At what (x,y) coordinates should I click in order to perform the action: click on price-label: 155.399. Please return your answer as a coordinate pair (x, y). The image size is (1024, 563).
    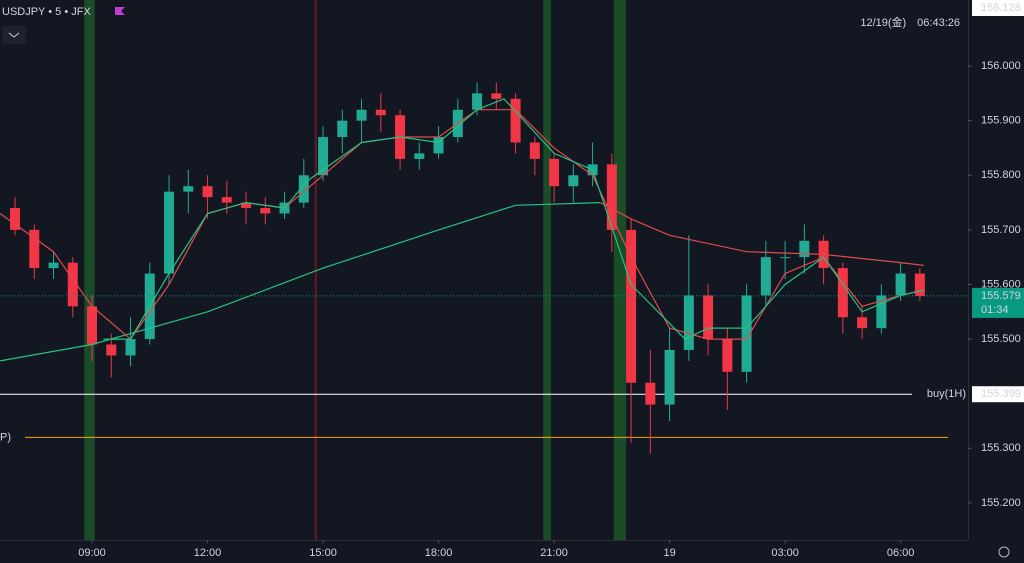
    Looking at the image, I should click on (1001, 394).